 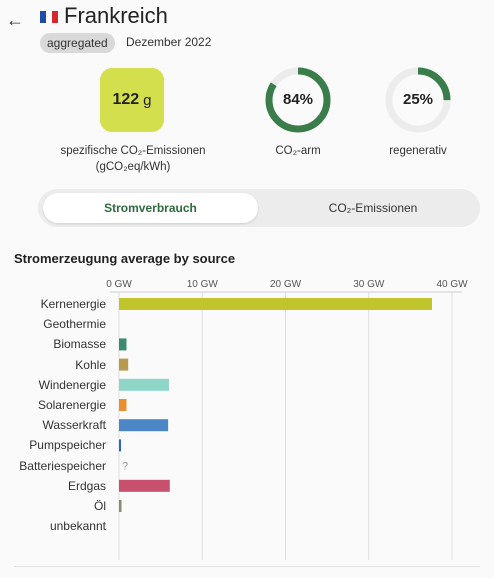 I want to click on co2-caption-line1: spezifische CO₂-Emissionen, so click(x=133, y=151).